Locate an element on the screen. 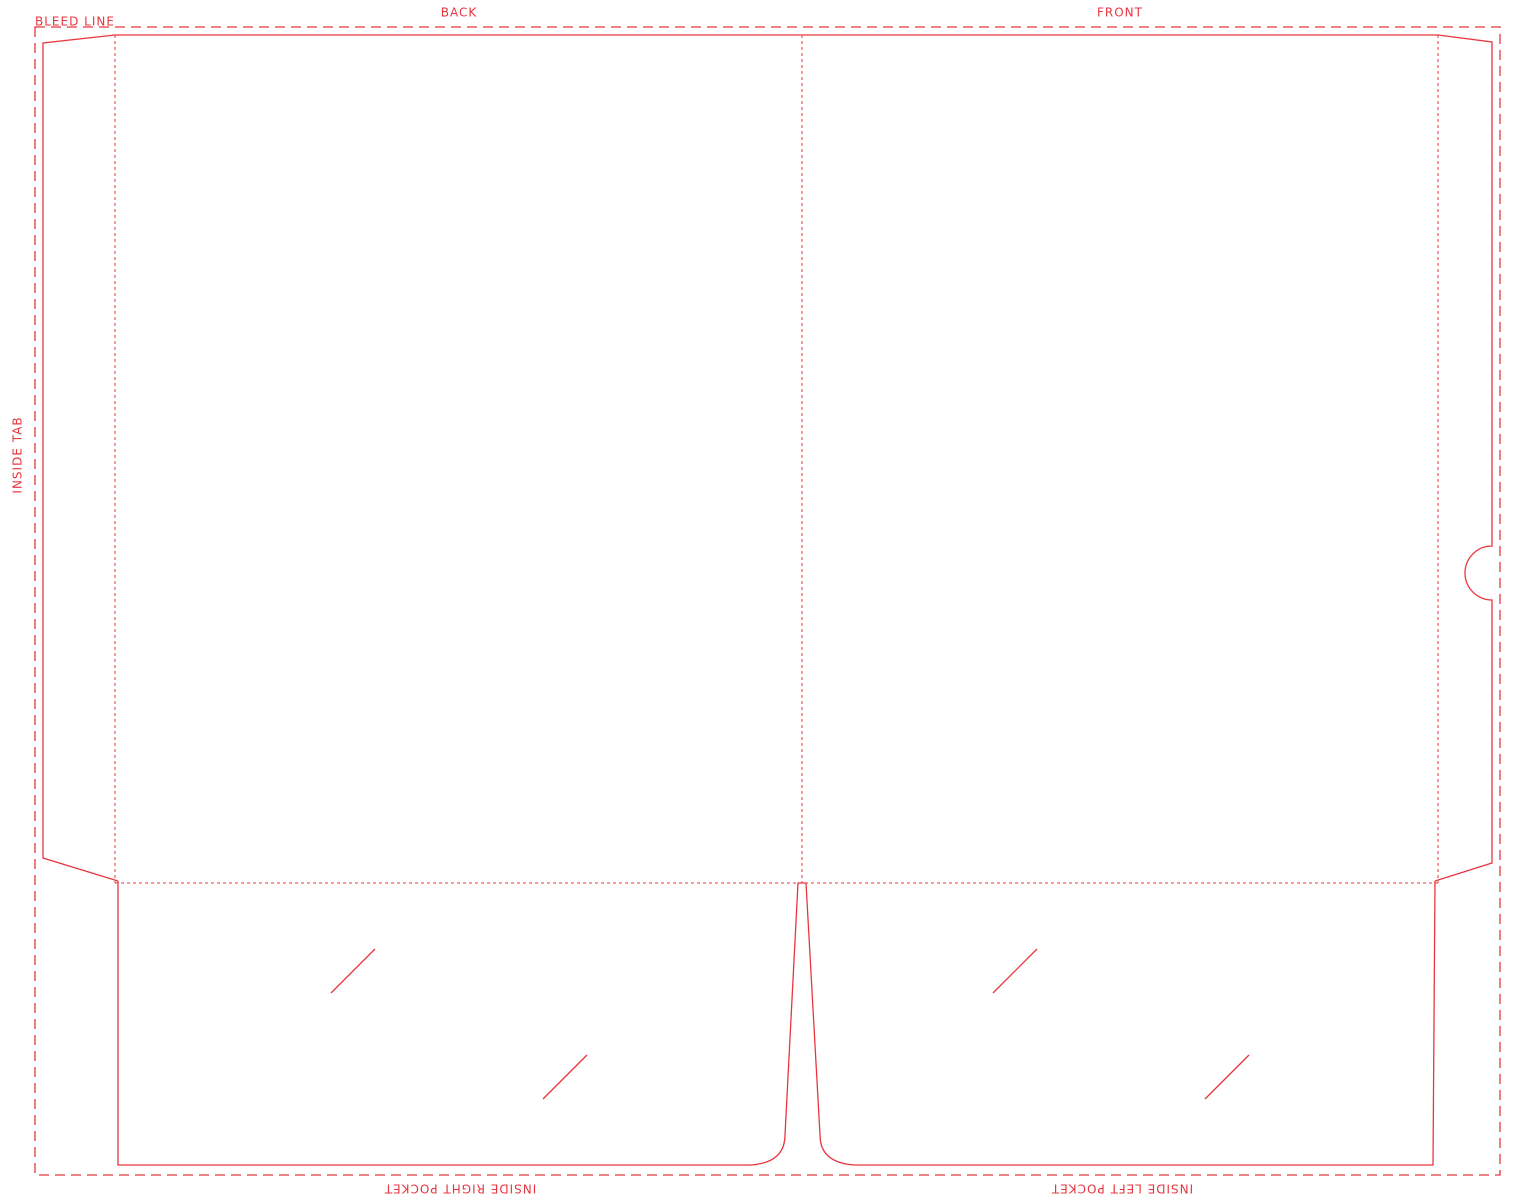 The image size is (1536, 1201). bleed-label: BLEED LINE is located at coordinates (75, 22).